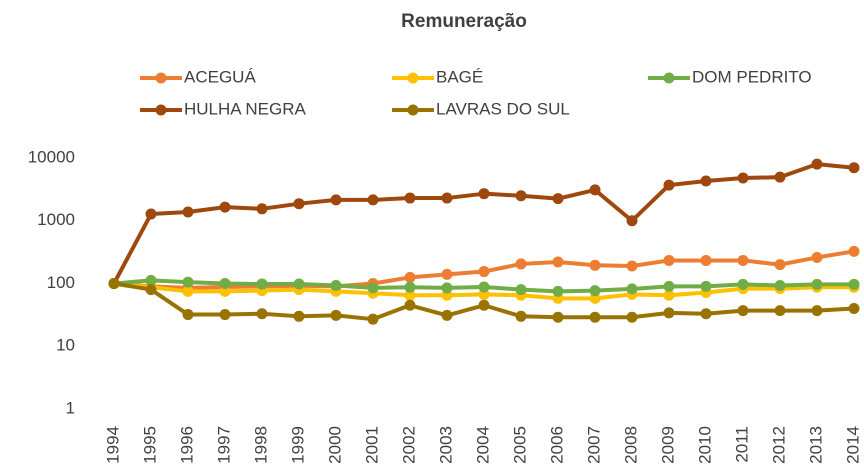 Image resolution: width=864 pixels, height=472 pixels. What do you see at coordinates (519, 445) in the screenshot?
I see `x-tick-label: 2005` at bounding box center [519, 445].